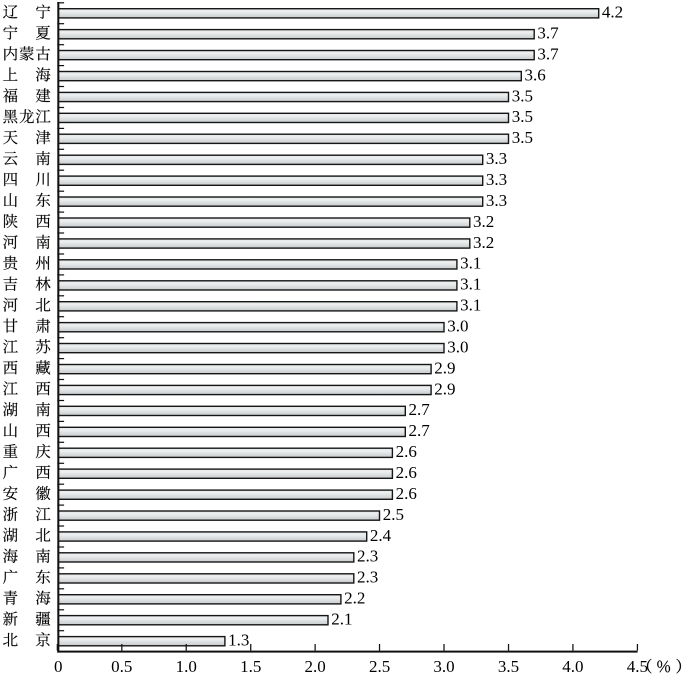 This screenshot has height=683, width=683. Describe the element at coordinates (535, 74) in the screenshot. I see `svg-text: 3.6` at that location.